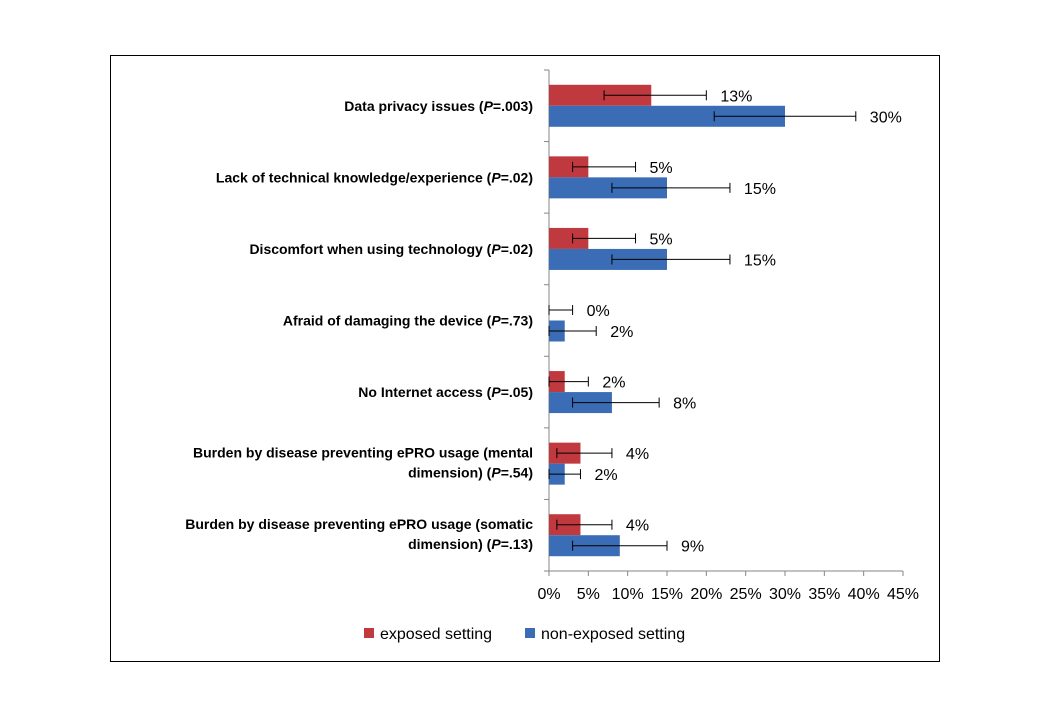  What do you see at coordinates (886, 117) in the screenshot?
I see `data-label: 30%` at bounding box center [886, 117].